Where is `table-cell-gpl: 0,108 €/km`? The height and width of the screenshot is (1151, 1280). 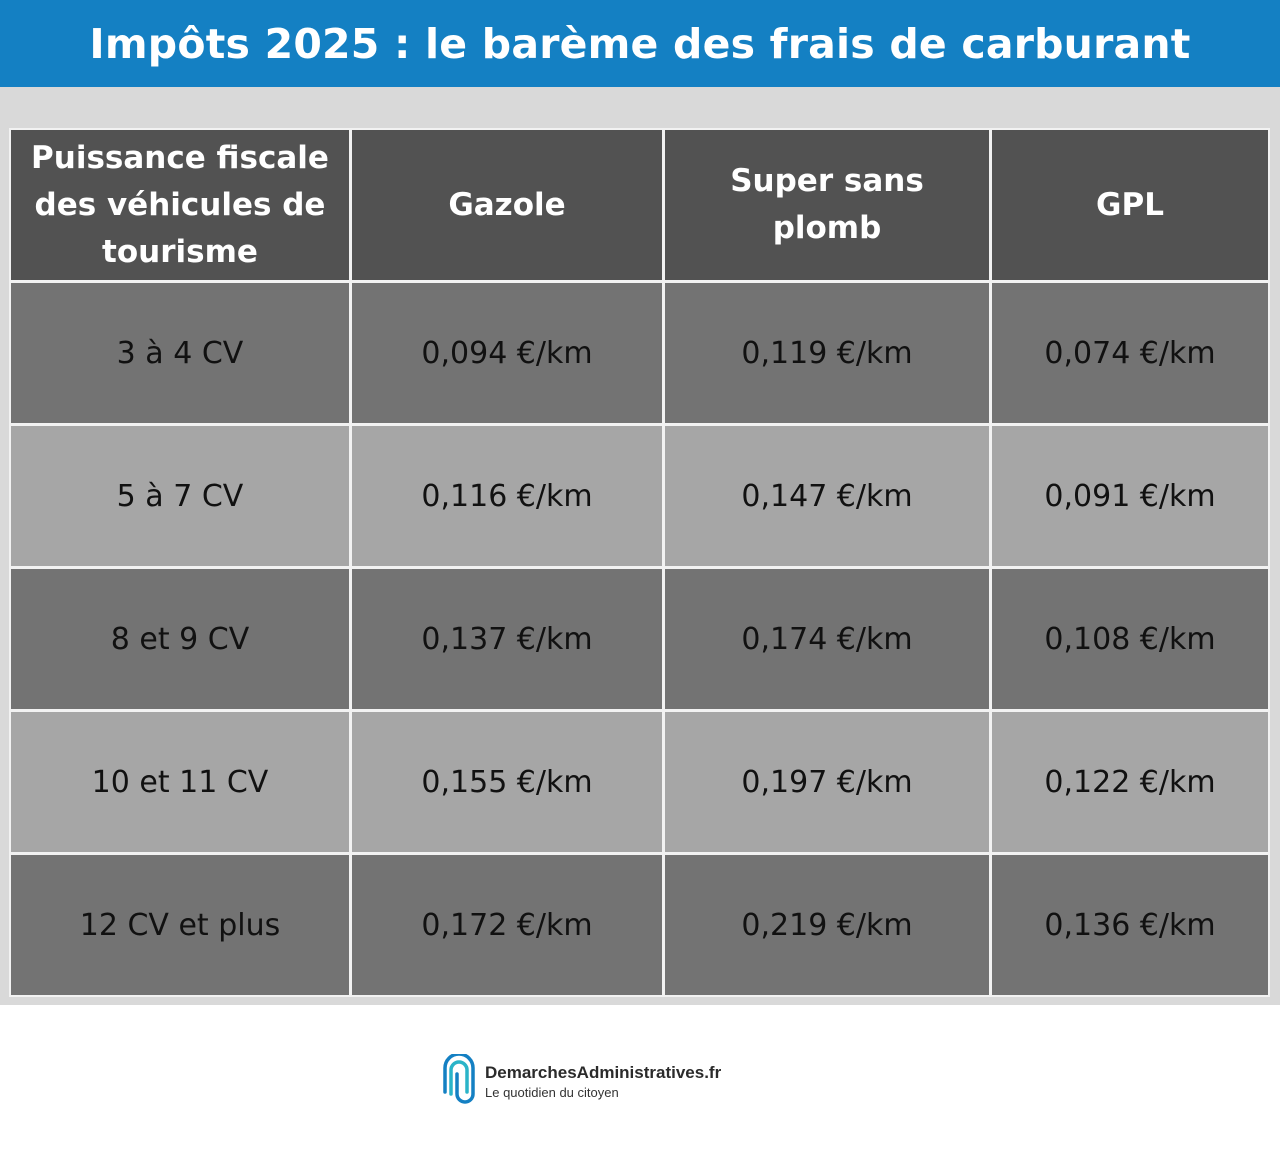 table-cell-gpl: 0,108 €/km is located at coordinates (1130, 639).